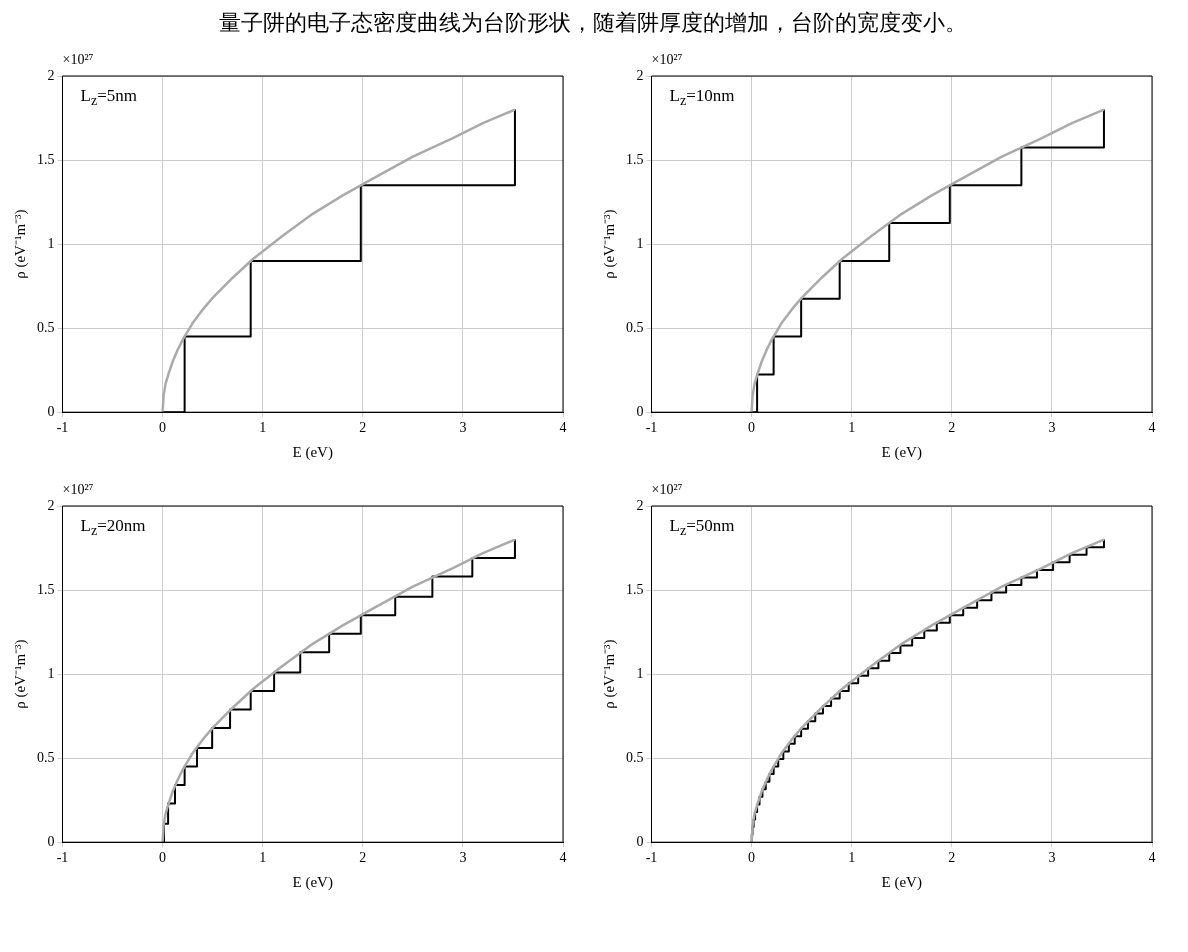 The width and height of the screenshot is (1188, 952). I want to click on annotation: L$_{z}$=10nm, so click(702, 98).